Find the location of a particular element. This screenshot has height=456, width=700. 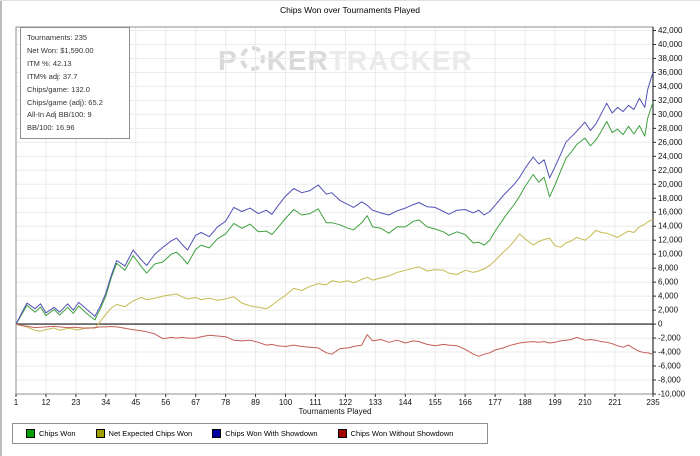

x-tick-label: 210 is located at coordinates (585, 402).